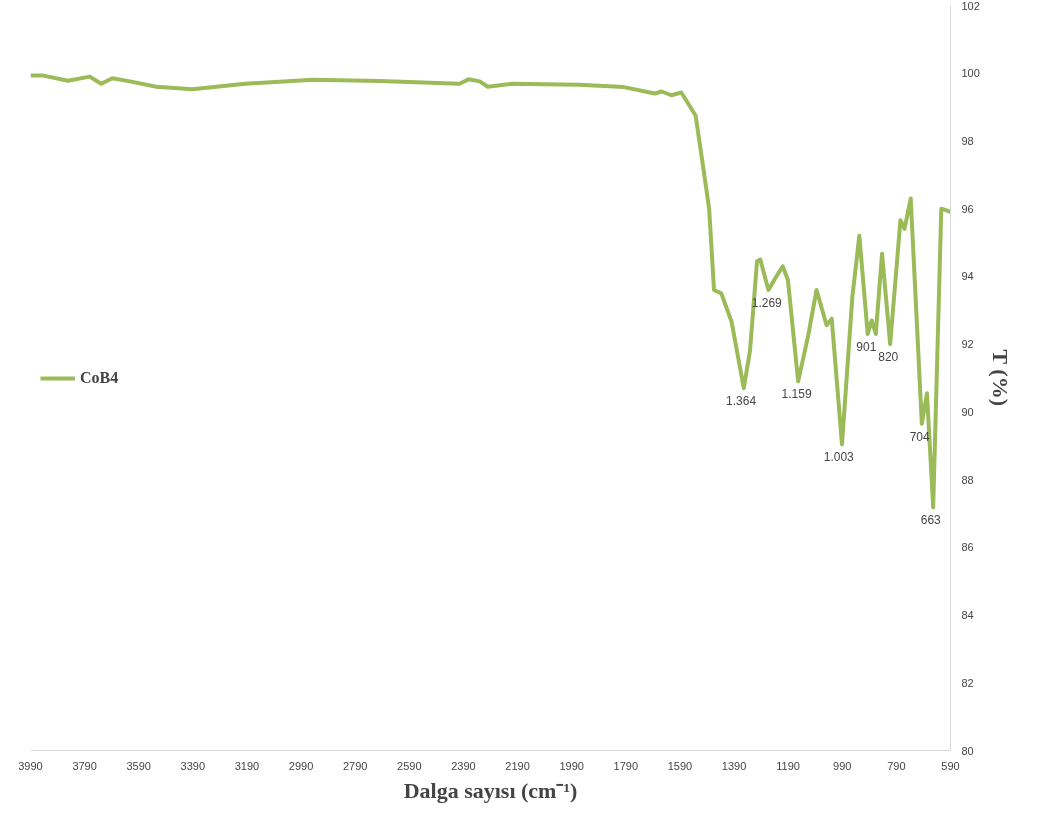 This screenshot has height=816, width=1042. Describe the element at coordinates (896, 765) in the screenshot. I see `x-tick-label: 790` at that location.